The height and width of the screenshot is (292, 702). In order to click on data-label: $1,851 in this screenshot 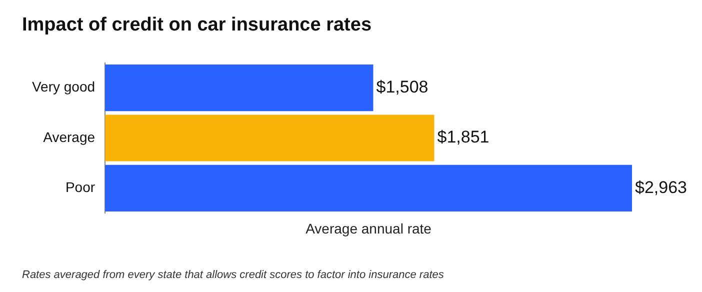, I will do `click(463, 137)`.